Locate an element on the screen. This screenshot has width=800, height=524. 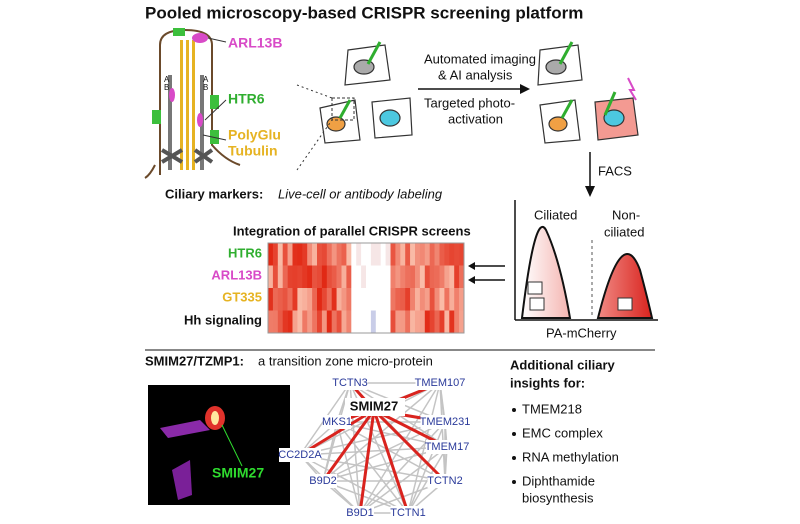
insight-item: TMEM218 is located at coordinates (552, 408).